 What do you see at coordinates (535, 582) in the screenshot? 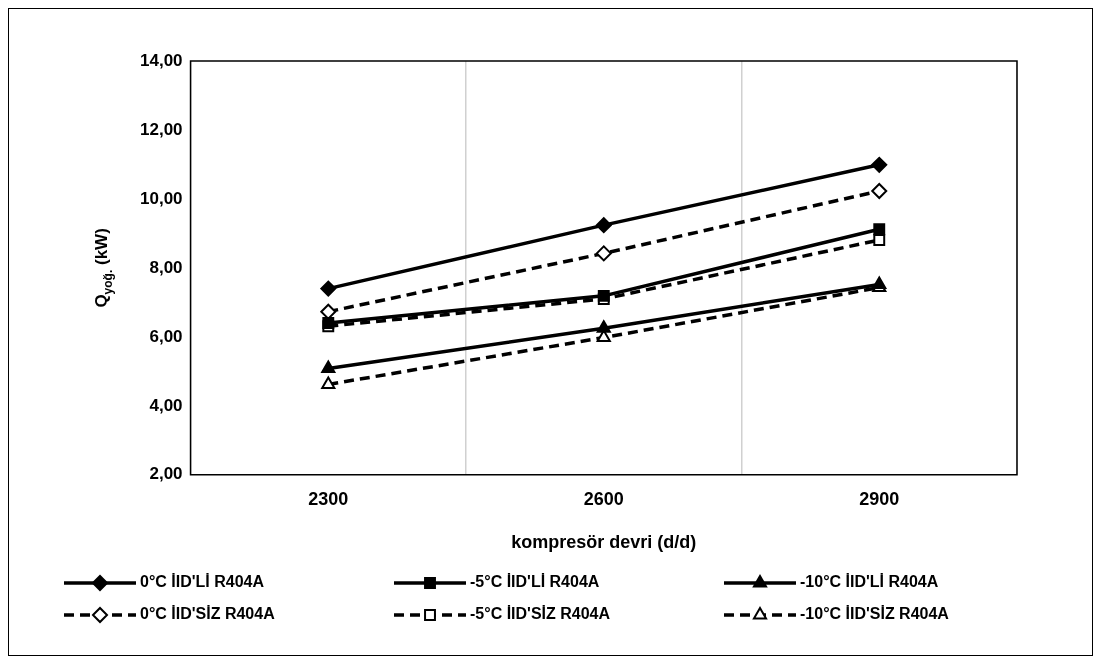
I see `legend-label: -5°C İID'Lİ R404A` at bounding box center [535, 582].